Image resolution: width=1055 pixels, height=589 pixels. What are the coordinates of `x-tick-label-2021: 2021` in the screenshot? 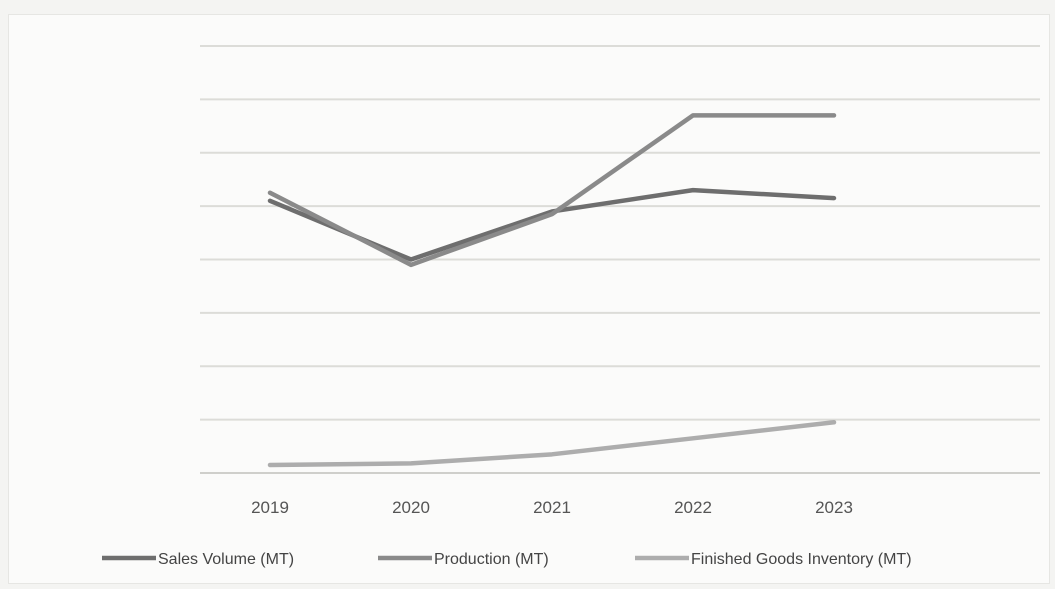 It's located at (552, 507).